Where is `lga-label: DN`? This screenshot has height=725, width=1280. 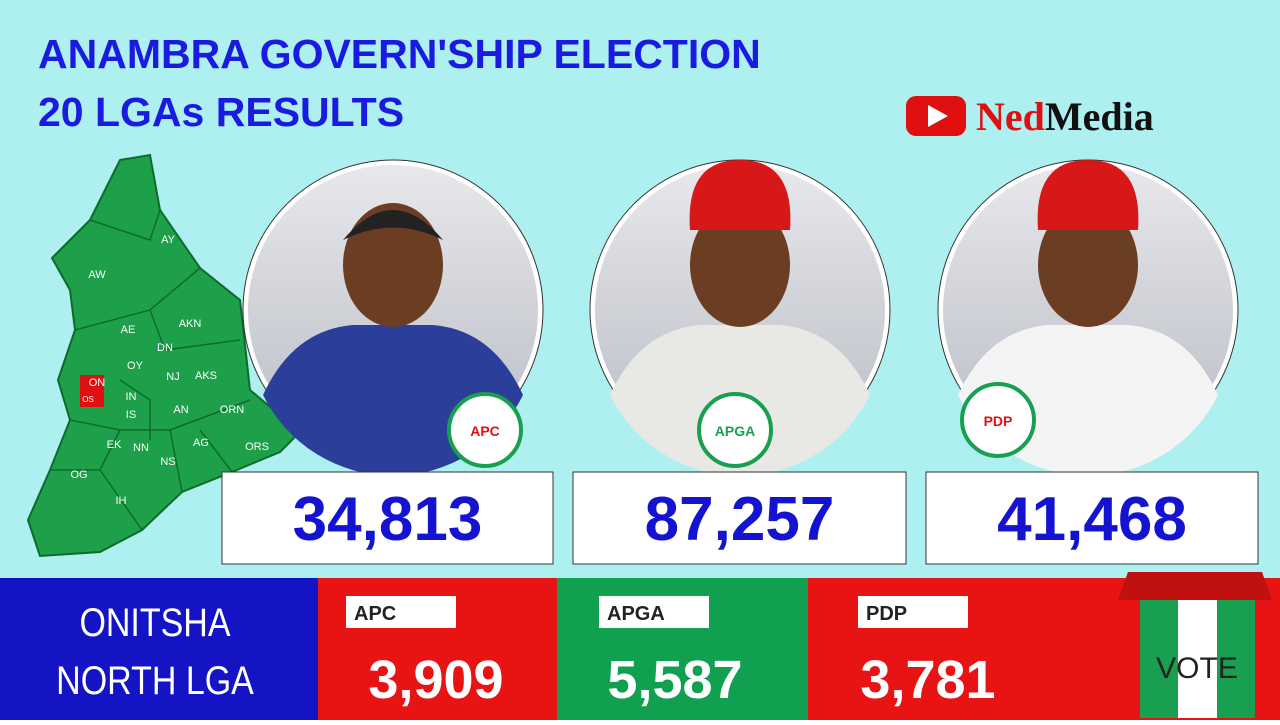
lga-label: DN is located at coordinates (165, 348).